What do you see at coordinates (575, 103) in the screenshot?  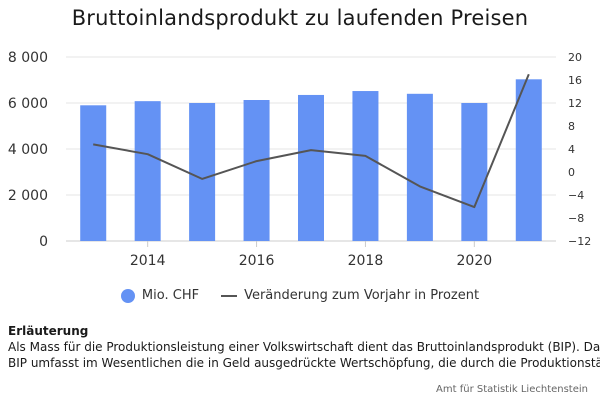 I see `y-right-tick-label: 12` at bounding box center [575, 103].